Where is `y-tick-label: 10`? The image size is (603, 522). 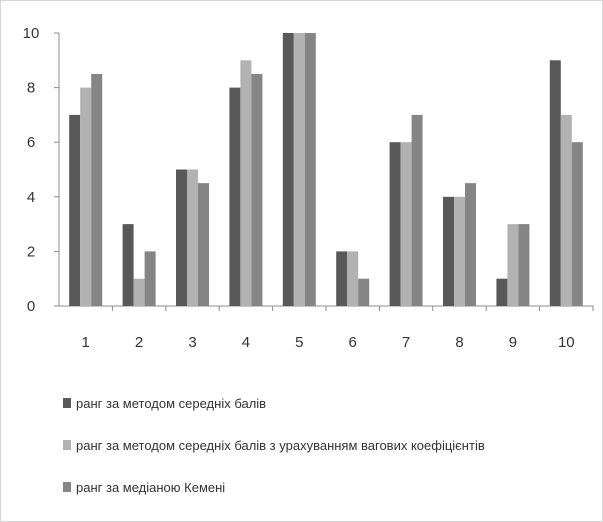 y-tick-label: 10 is located at coordinates (31, 33).